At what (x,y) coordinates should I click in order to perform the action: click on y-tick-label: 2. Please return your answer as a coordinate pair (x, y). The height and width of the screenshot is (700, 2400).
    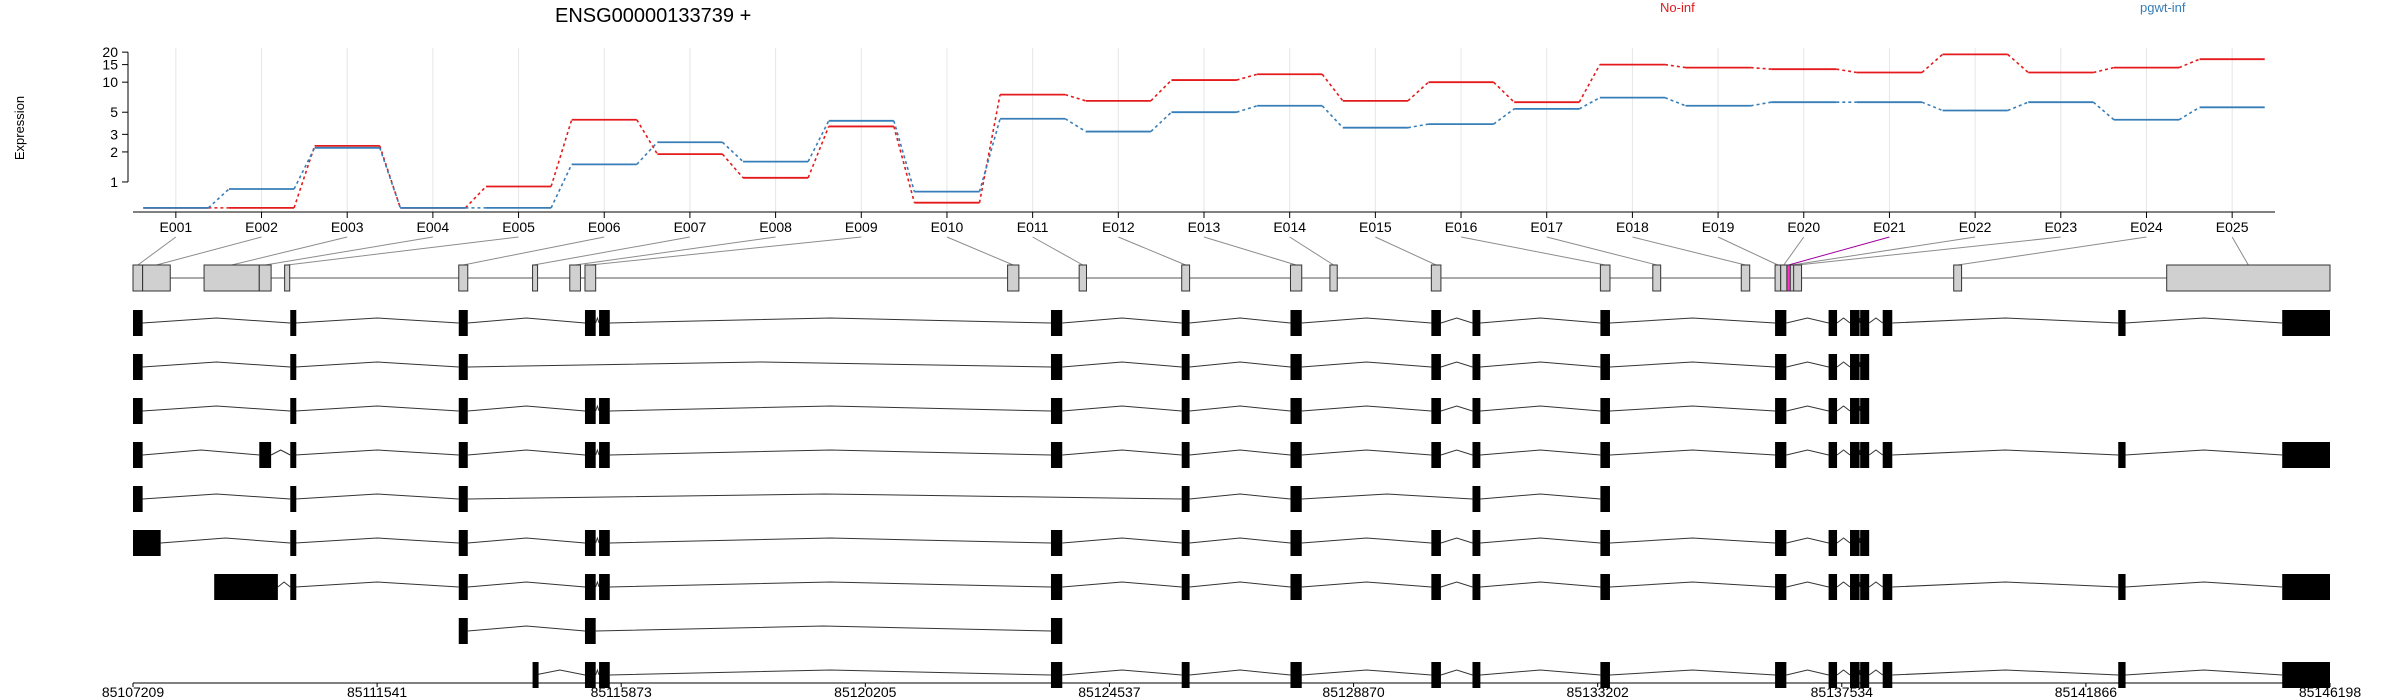
    Looking at the image, I should click on (114, 152).